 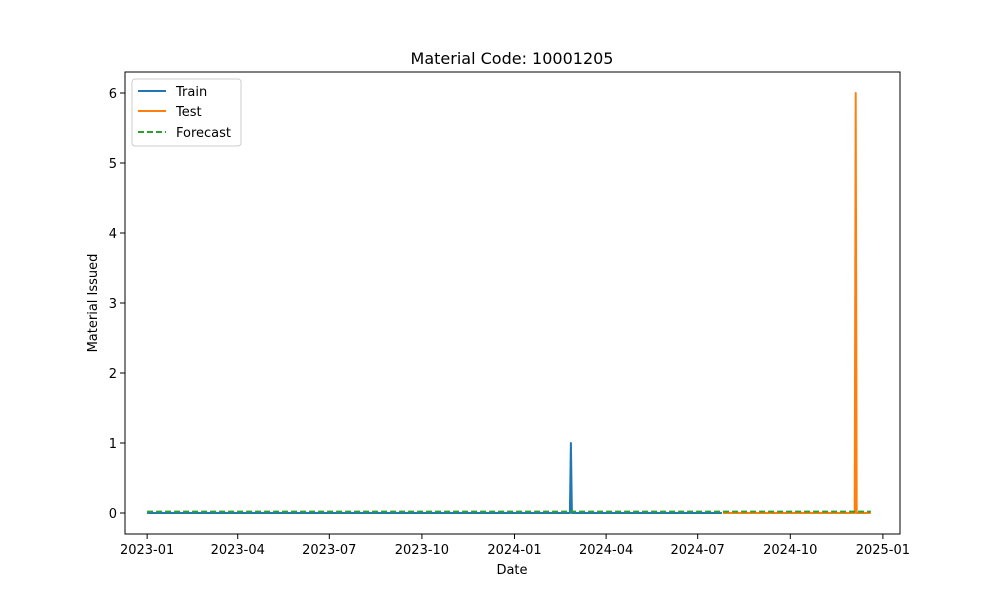 What do you see at coordinates (93, 303) in the screenshot?
I see `y-axis-label: Material Issued` at bounding box center [93, 303].